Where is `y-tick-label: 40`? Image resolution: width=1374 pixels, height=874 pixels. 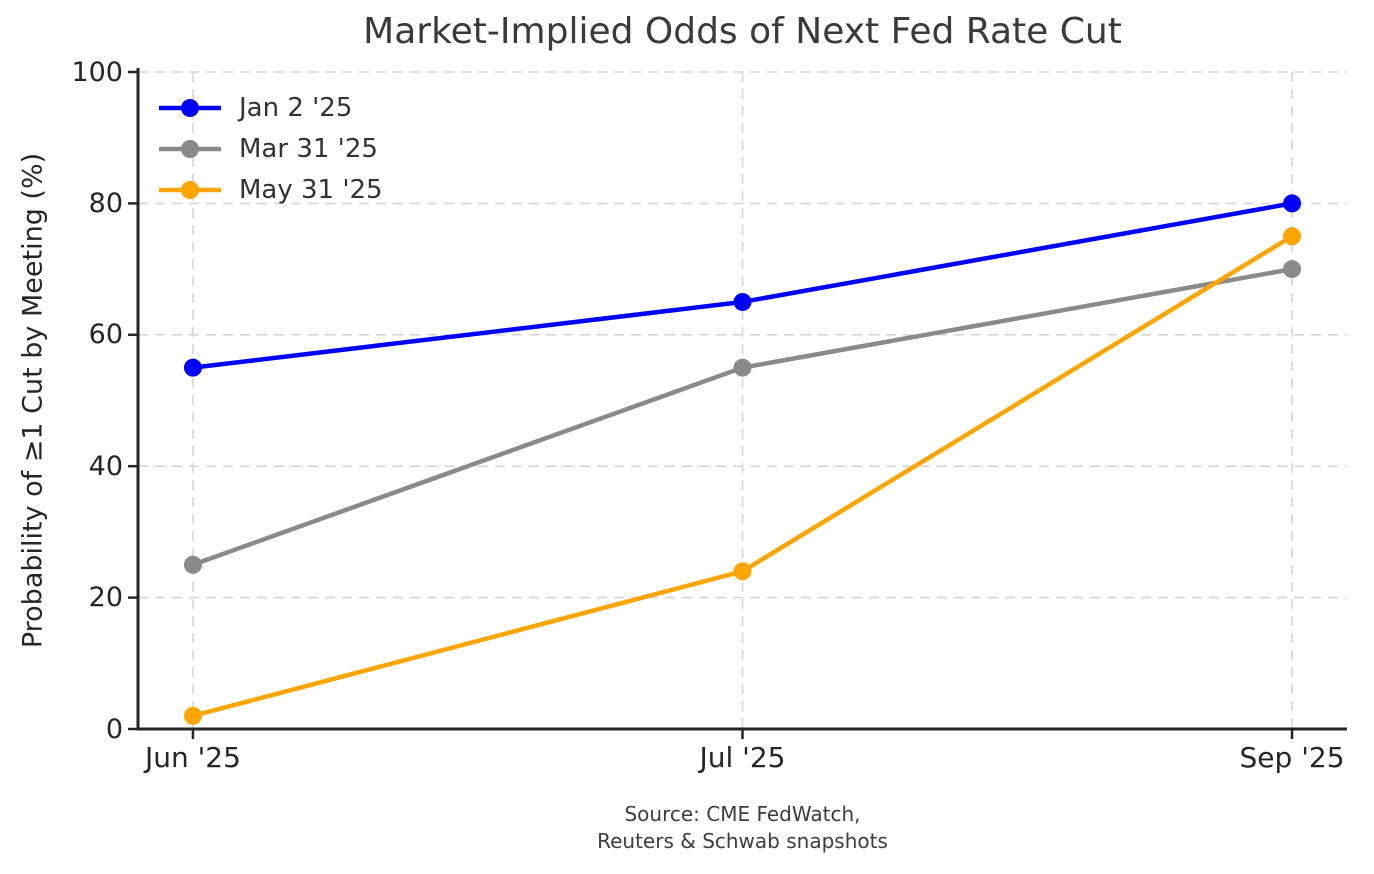
y-tick-label: 40 is located at coordinates (105, 466).